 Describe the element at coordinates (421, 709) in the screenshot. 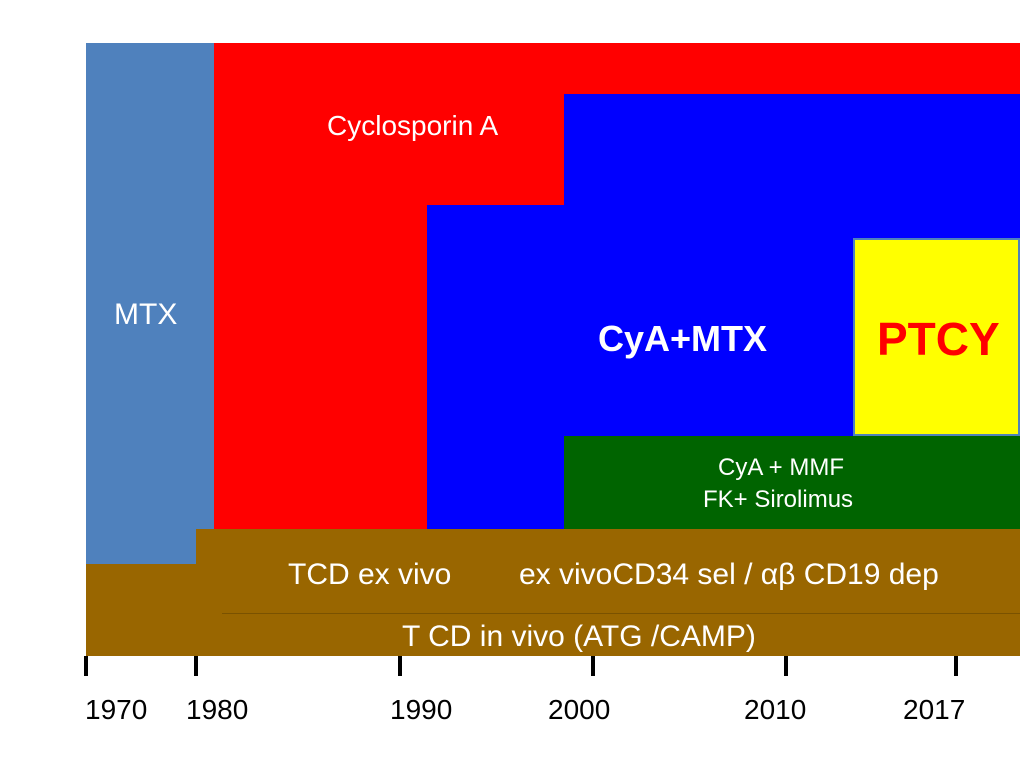

I see `year-label-1990: 1990` at that location.